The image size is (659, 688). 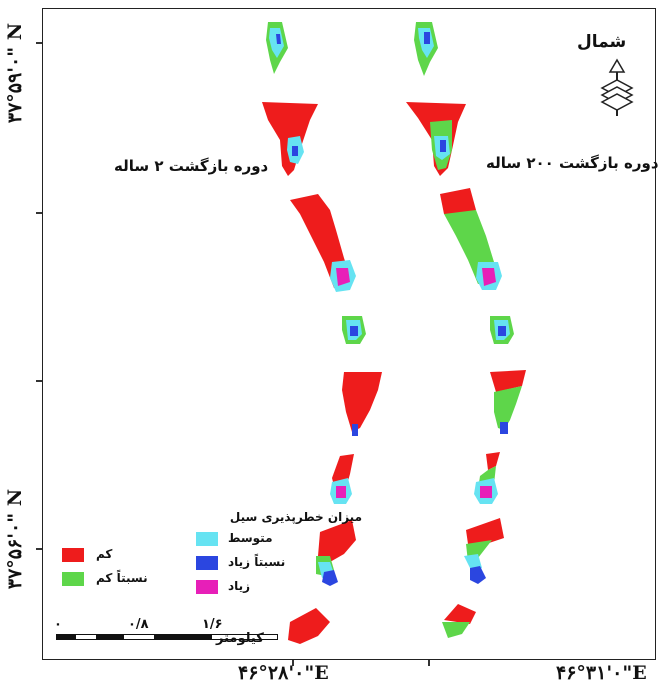 I want to click on lon-label-west: ۴۶°۲۸'۰"E, so click(x=283, y=673).